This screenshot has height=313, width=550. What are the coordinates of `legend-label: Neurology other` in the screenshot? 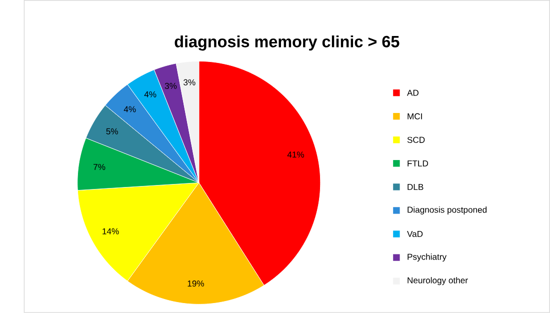 It's located at (438, 281).